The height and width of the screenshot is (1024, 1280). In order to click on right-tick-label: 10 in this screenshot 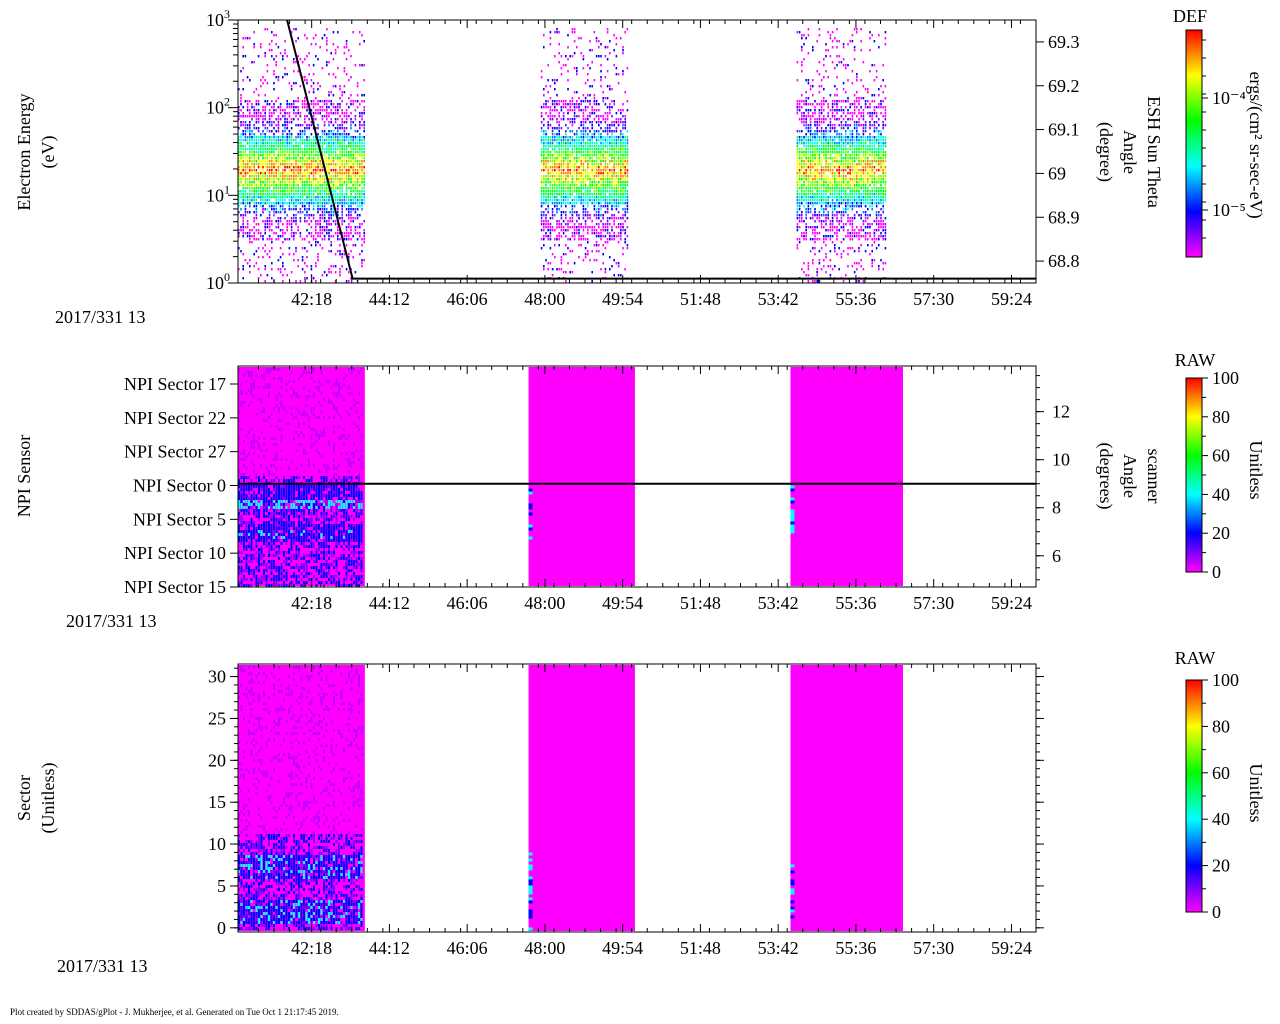, I will do `click(1061, 460)`.